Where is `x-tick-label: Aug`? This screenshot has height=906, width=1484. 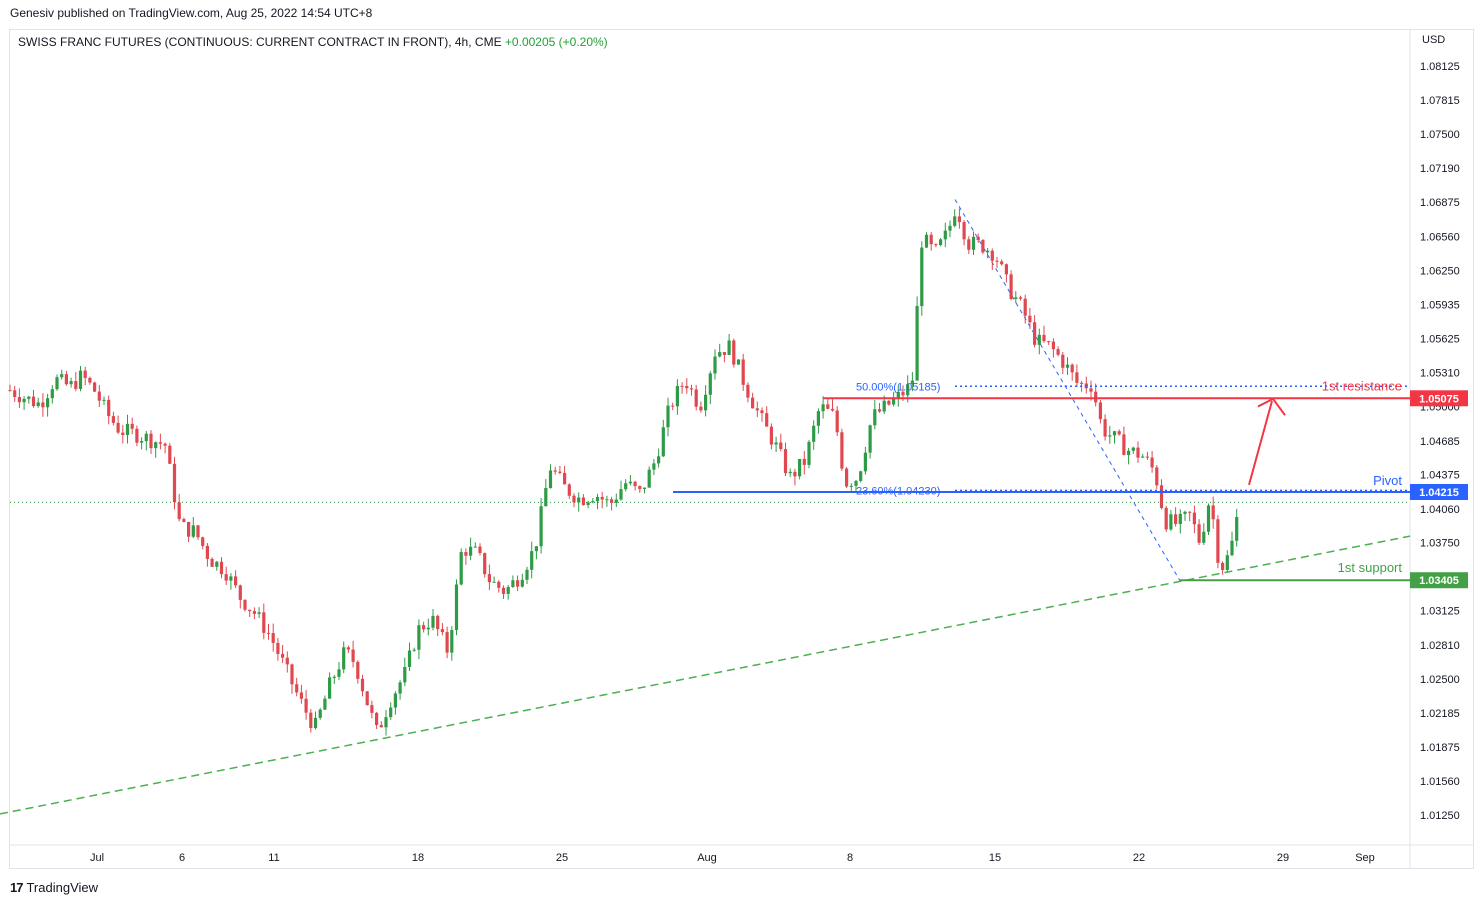 x-tick-label: Aug is located at coordinates (707, 858).